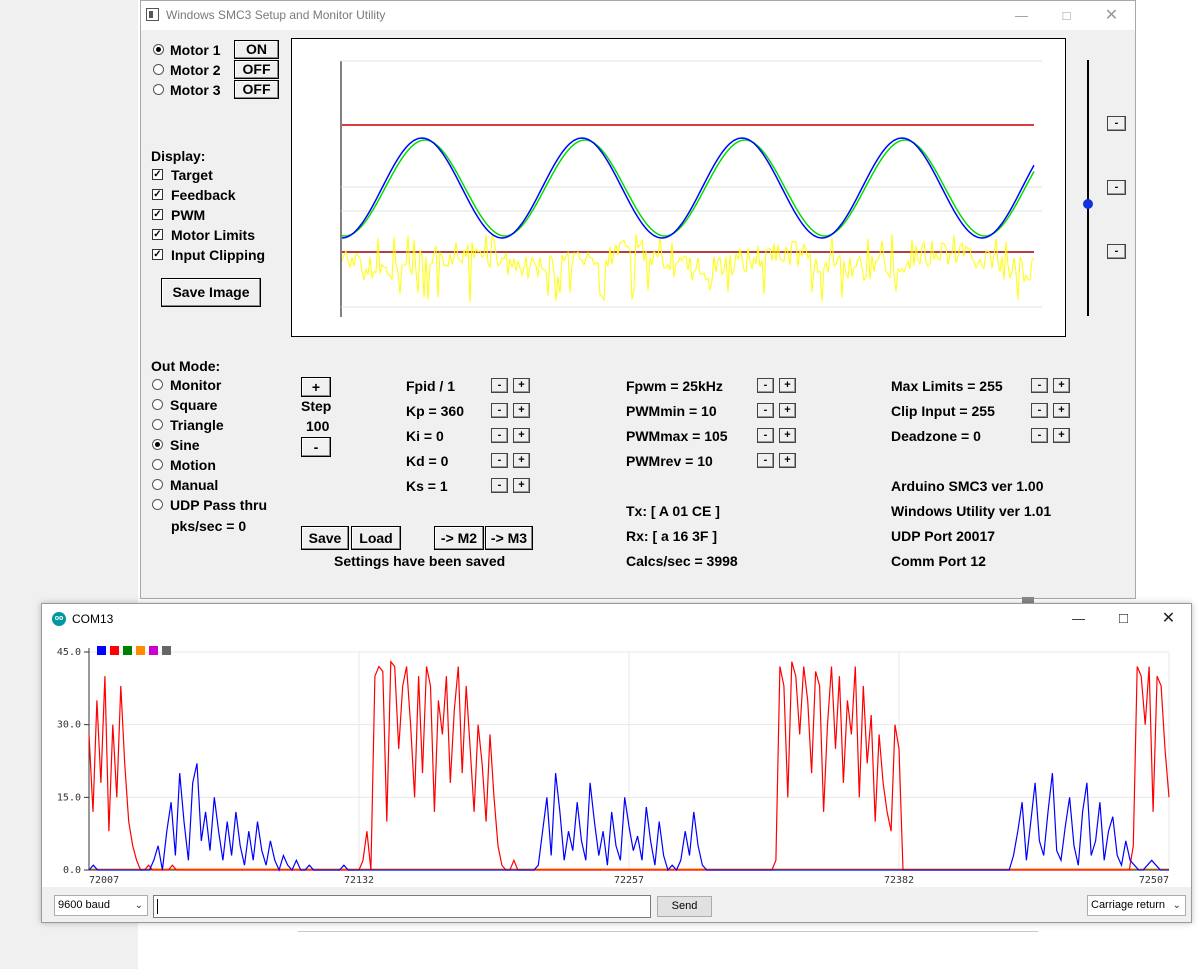  What do you see at coordinates (72, 870) in the screenshot?
I see `y-tick-label: 0.0` at bounding box center [72, 870].